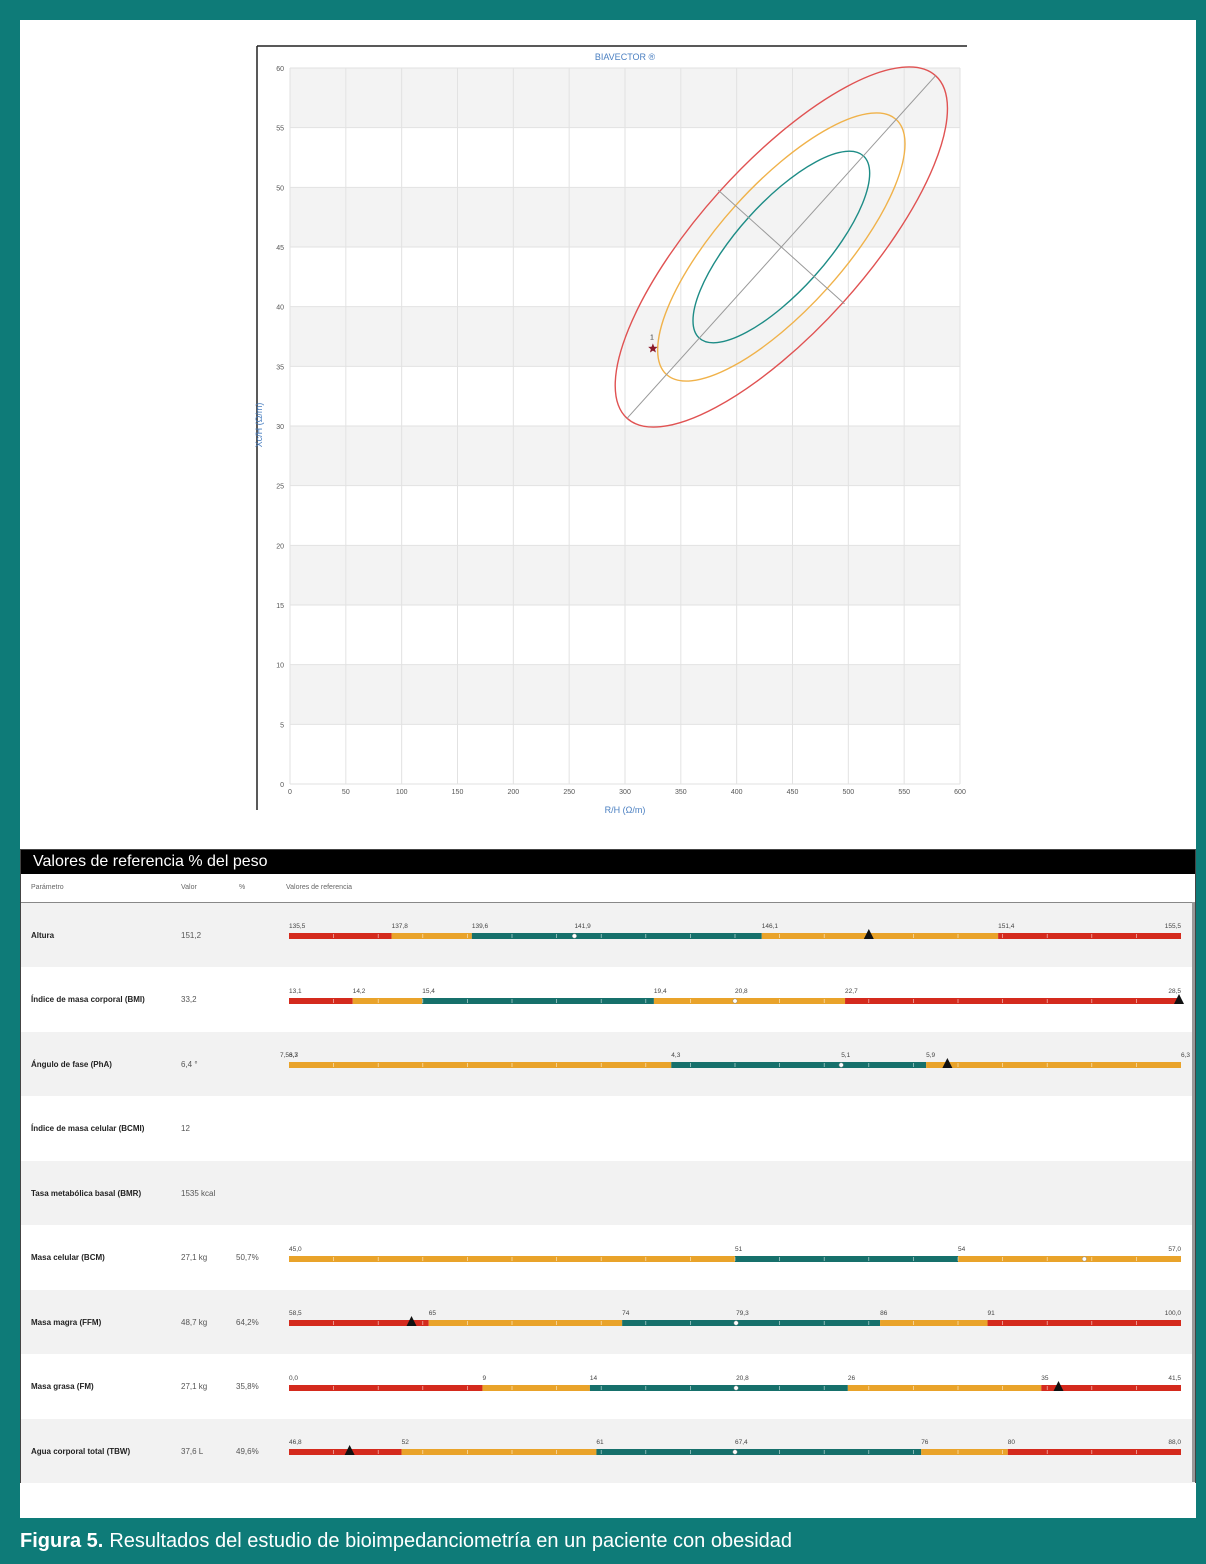 The image size is (1206, 1564). Describe the element at coordinates (992, 1313) in the screenshot. I see `bar-tick-label: 91` at that location.